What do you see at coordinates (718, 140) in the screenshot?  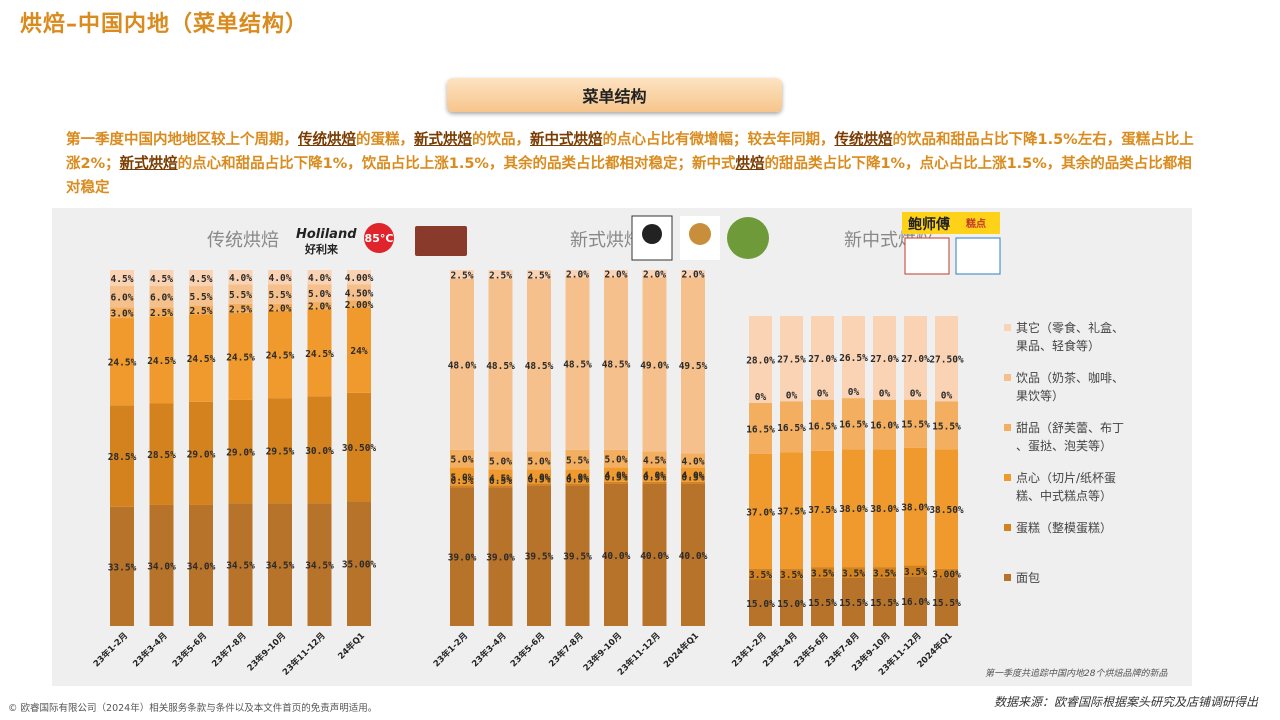 I see `summary-segment: 的点心占比有微增幅；较去年同期，` at bounding box center [718, 140].